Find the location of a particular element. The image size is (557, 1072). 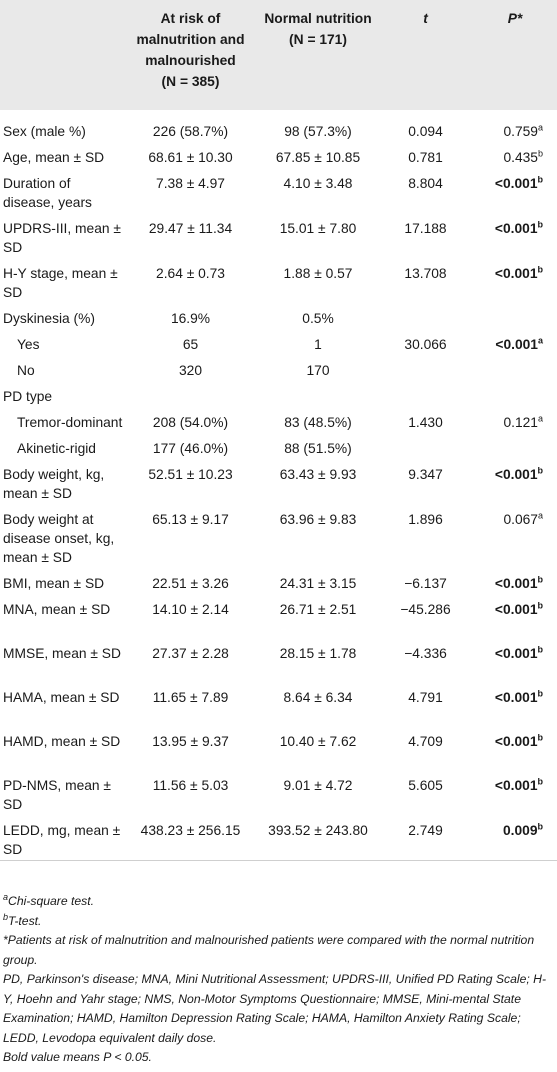

footnote-b: bT-test. is located at coordinates (275, 922).